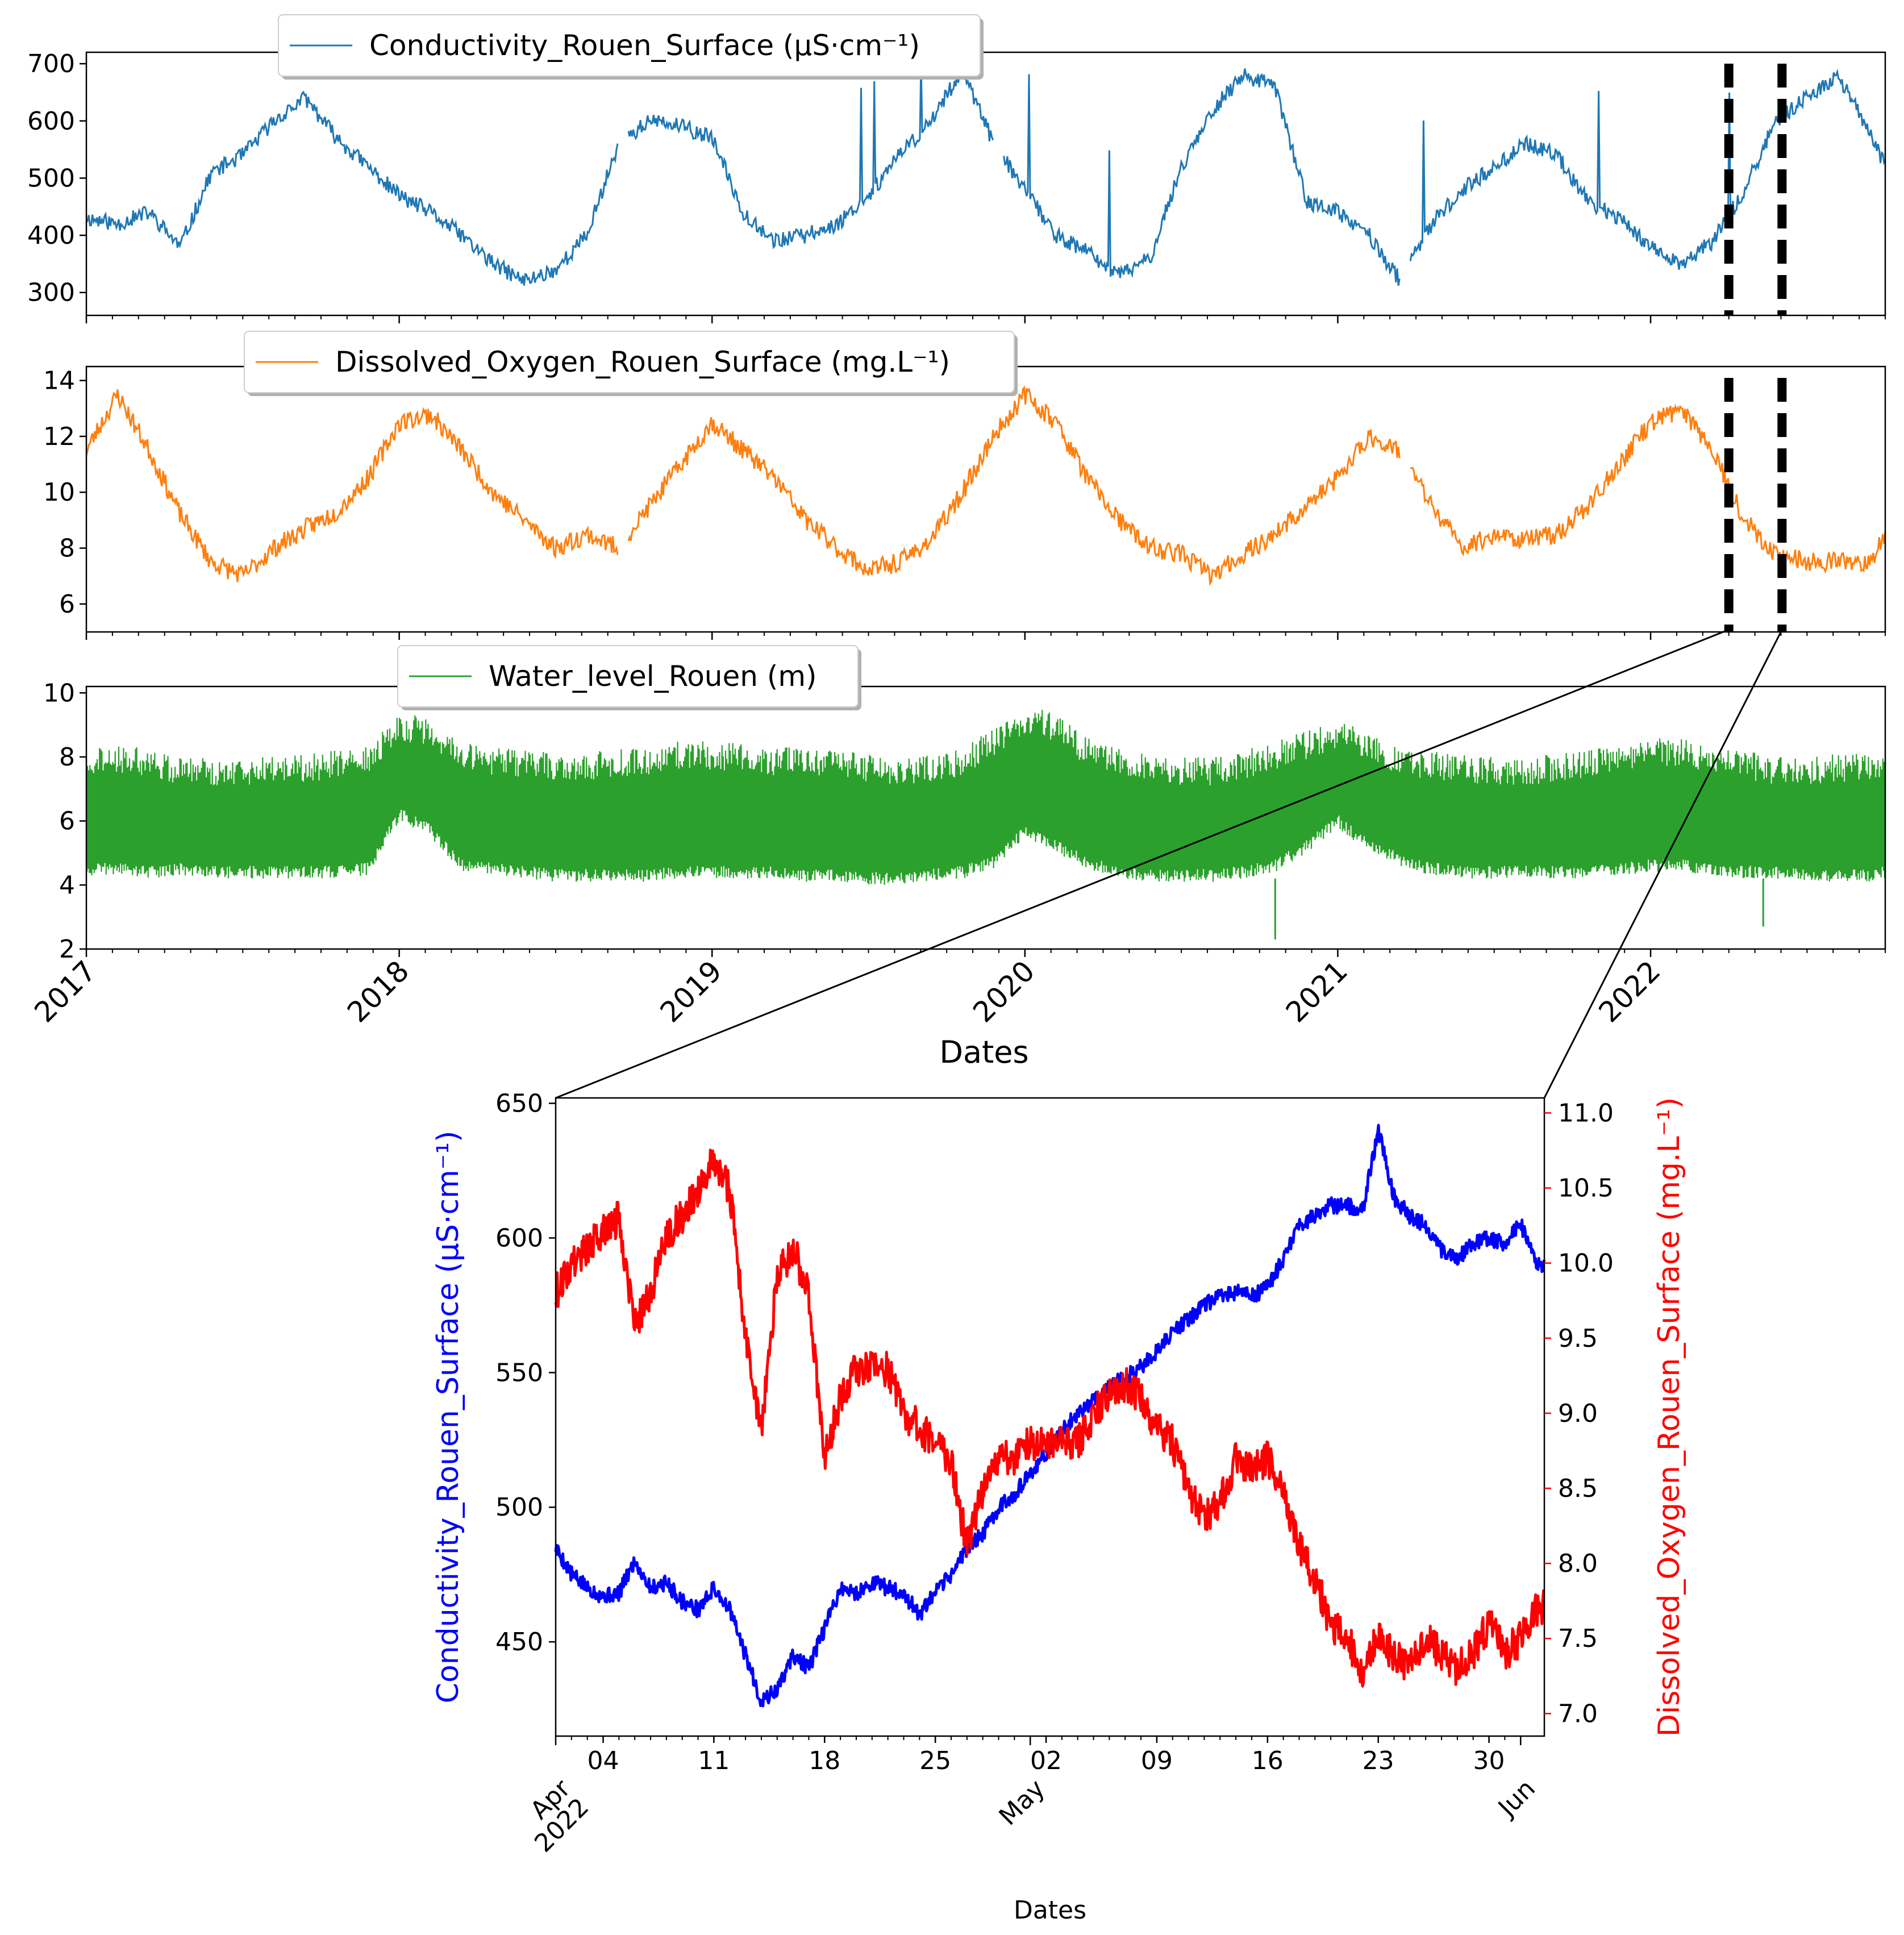 Image resolution: width=1904 pixels, height=1935 pixels. Describe the element at coordinates (51, 235) in the screenshot. I see `y-tick-label: 400` at that location.